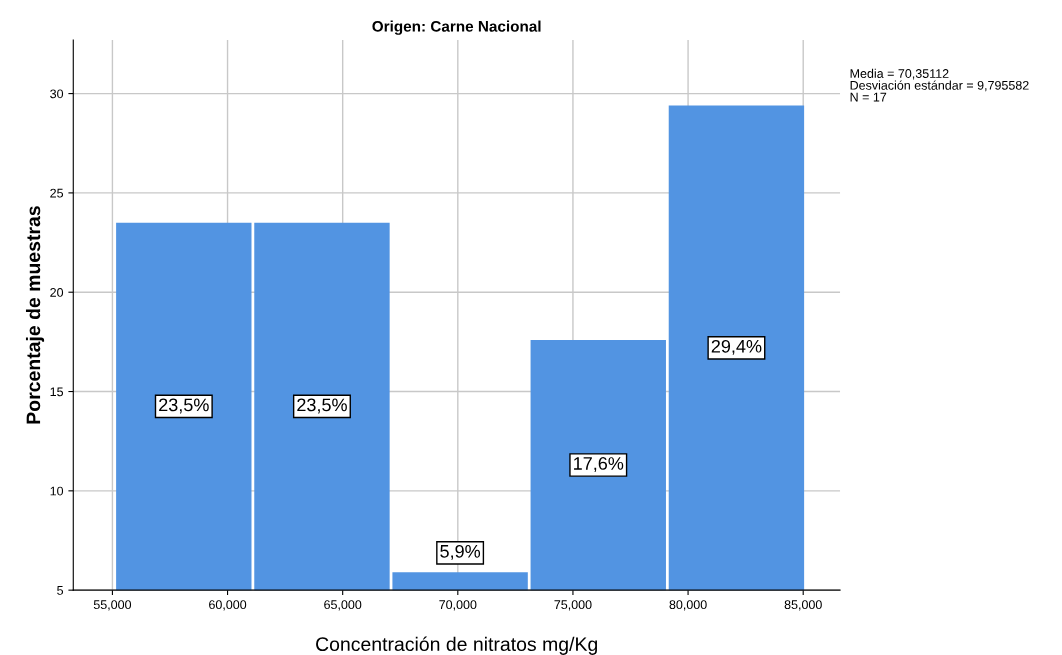 The width and height of the screenshot is (1062, 655). Describe the element at coordinates (460, 552) in the screenshot. I see `data-label: 5,9%` at that location.